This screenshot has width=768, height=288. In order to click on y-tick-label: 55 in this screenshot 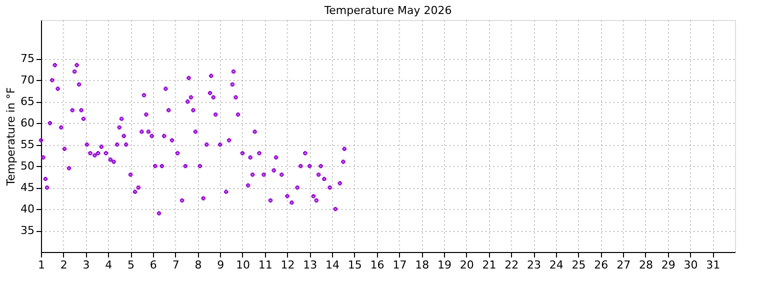, I will do `click(27, 145)`.